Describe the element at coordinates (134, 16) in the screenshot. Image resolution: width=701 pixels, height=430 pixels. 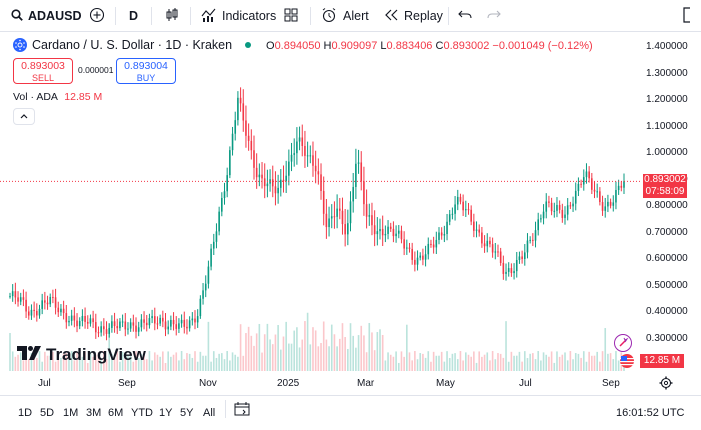
I see `interval-button: D` at that location.